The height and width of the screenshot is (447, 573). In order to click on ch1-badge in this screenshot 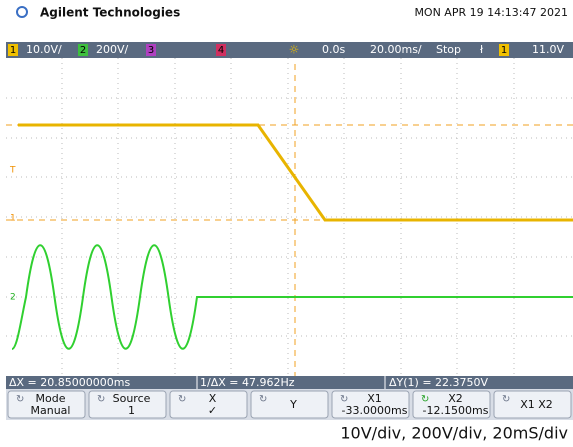, I will do `click(13, 50)`.